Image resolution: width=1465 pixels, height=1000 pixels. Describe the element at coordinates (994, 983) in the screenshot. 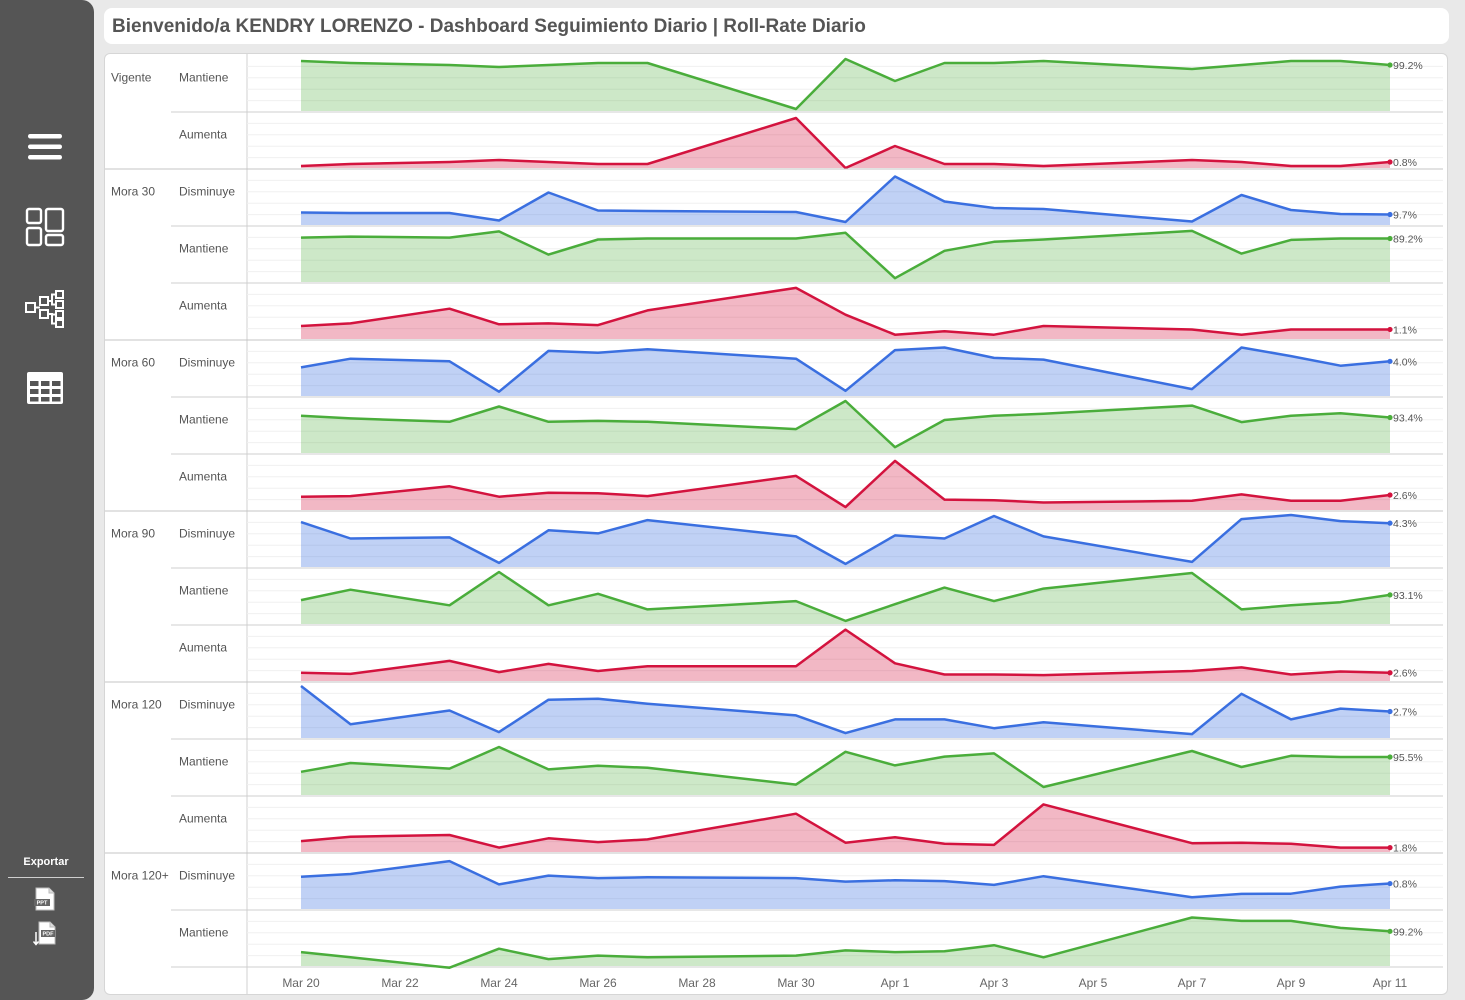

I see `x-tick-label: Apr 3` at that location.